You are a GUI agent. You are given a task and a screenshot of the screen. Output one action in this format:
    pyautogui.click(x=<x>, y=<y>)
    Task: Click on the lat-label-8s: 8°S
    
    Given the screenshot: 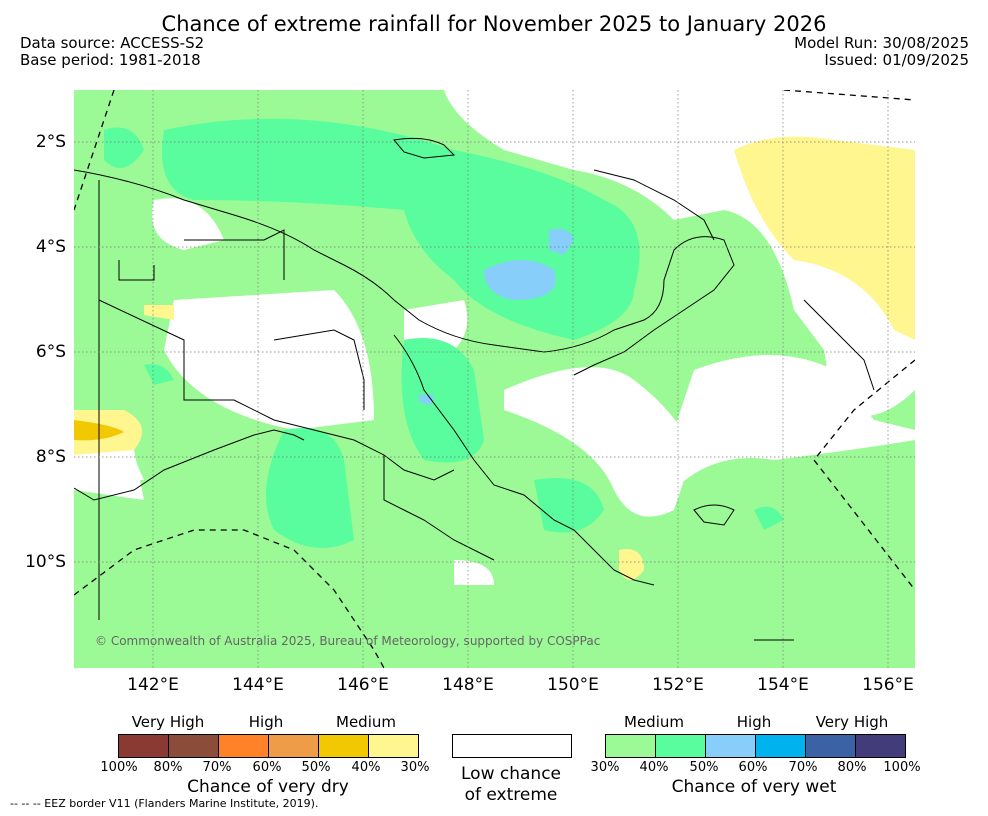 What is the action you would take?
    pyautogui.click(x=50, y=457)
    